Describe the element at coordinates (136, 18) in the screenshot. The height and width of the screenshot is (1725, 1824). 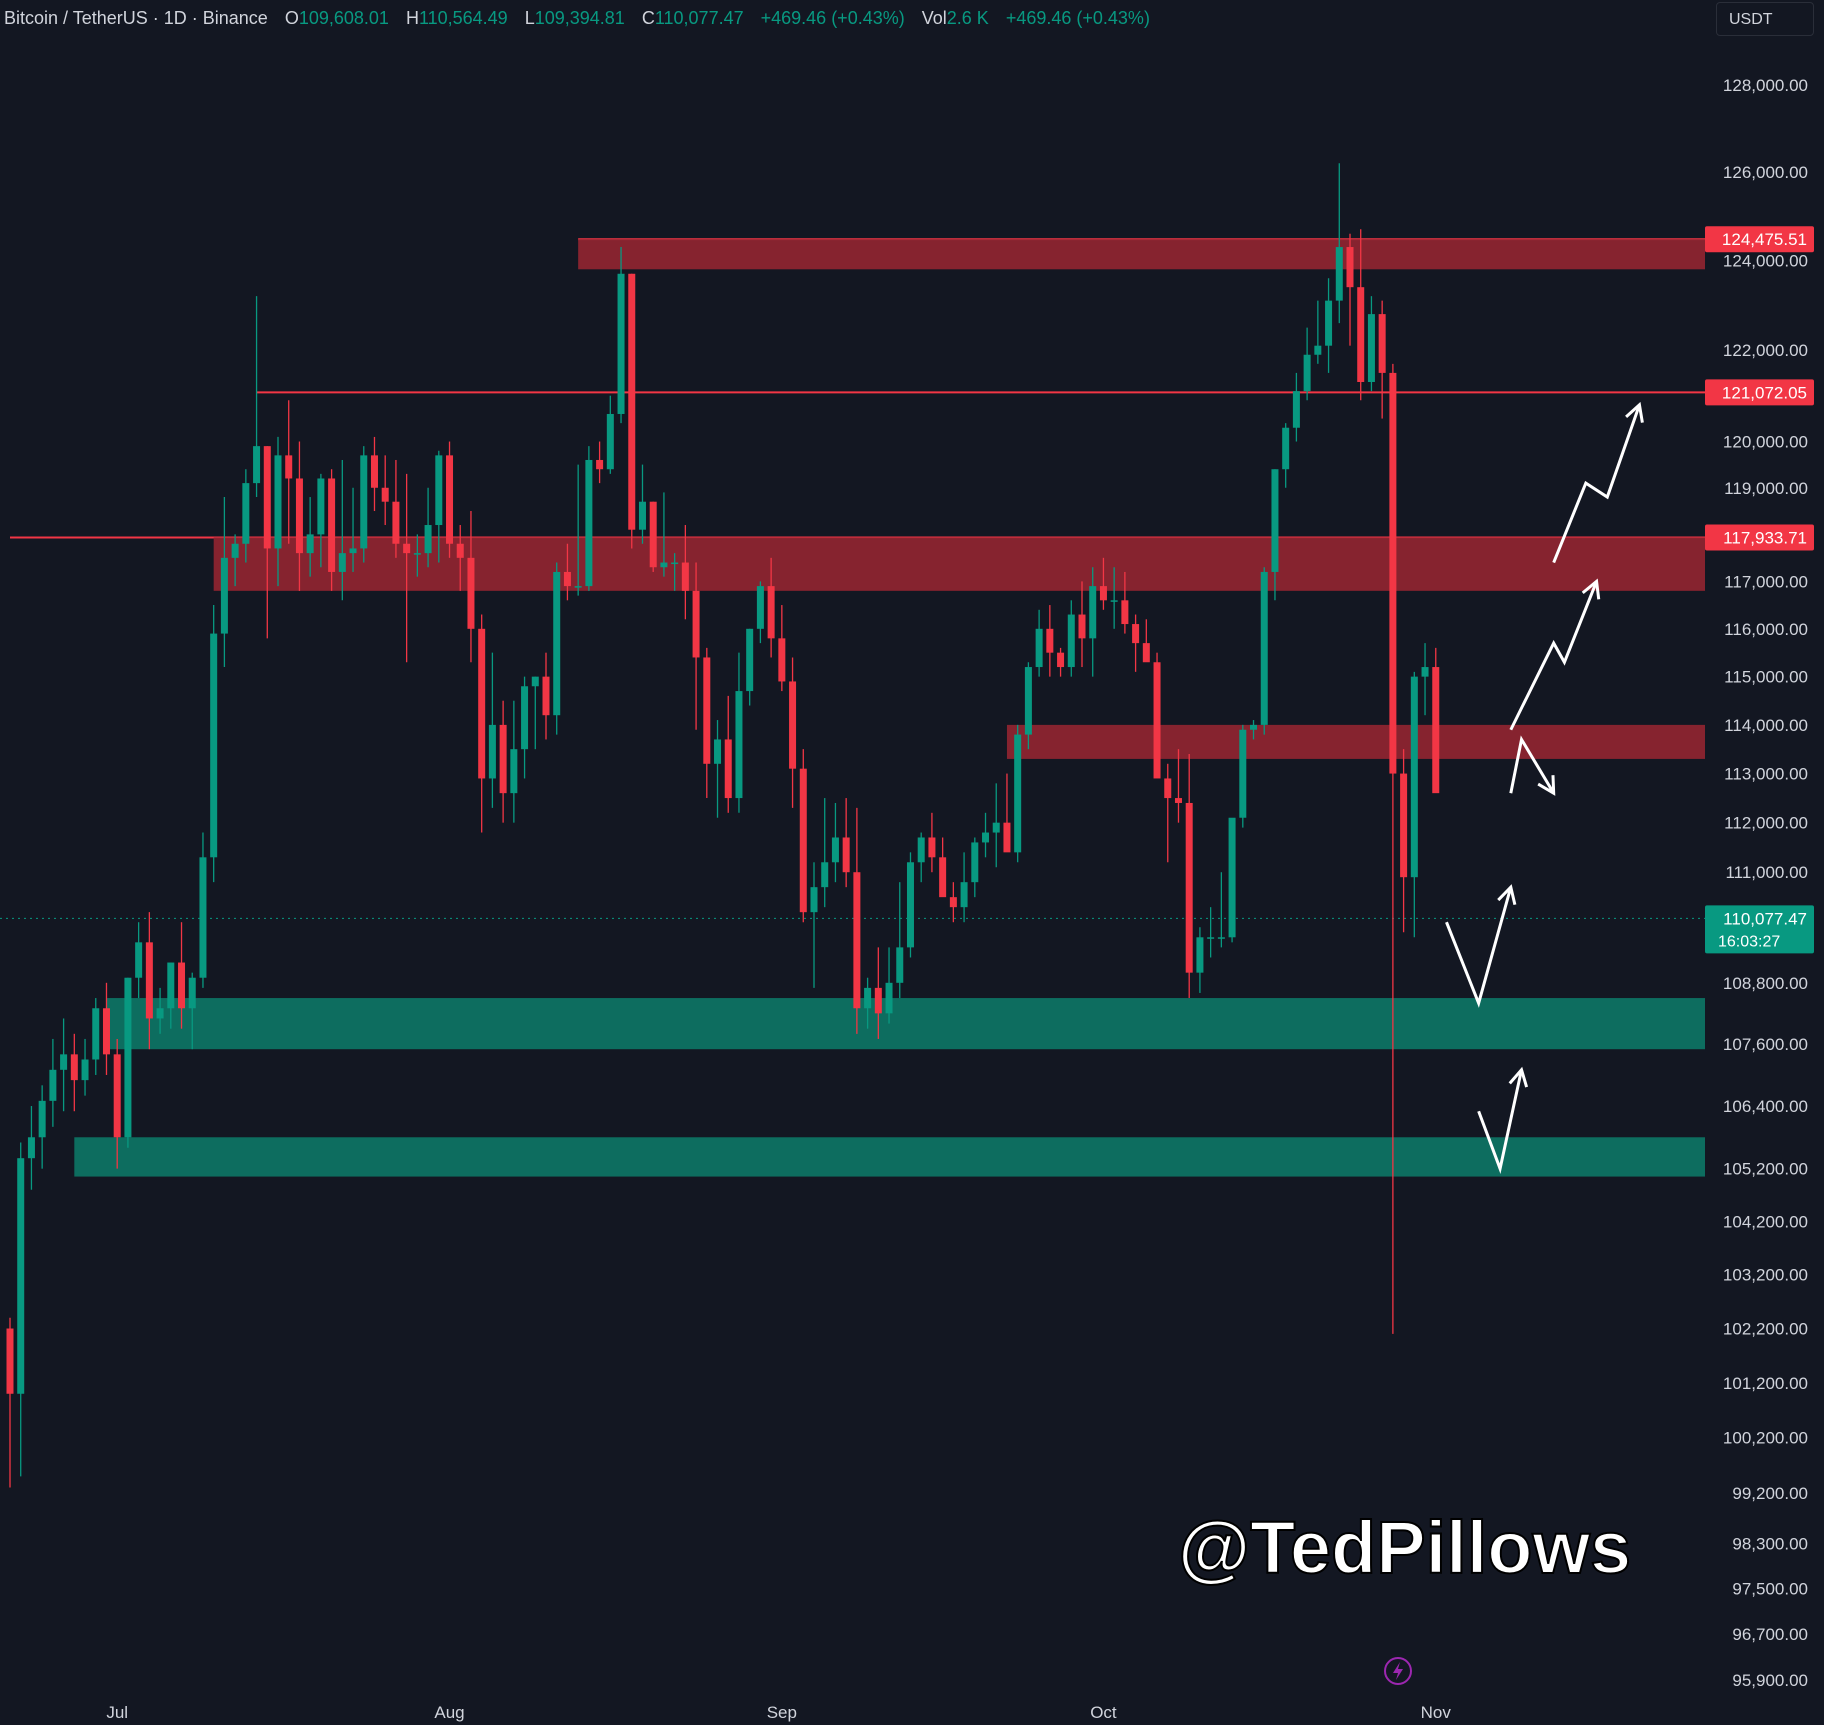
I see `symbol-name: Bitcoin / TetherUS · 1D · Binance` at that location.